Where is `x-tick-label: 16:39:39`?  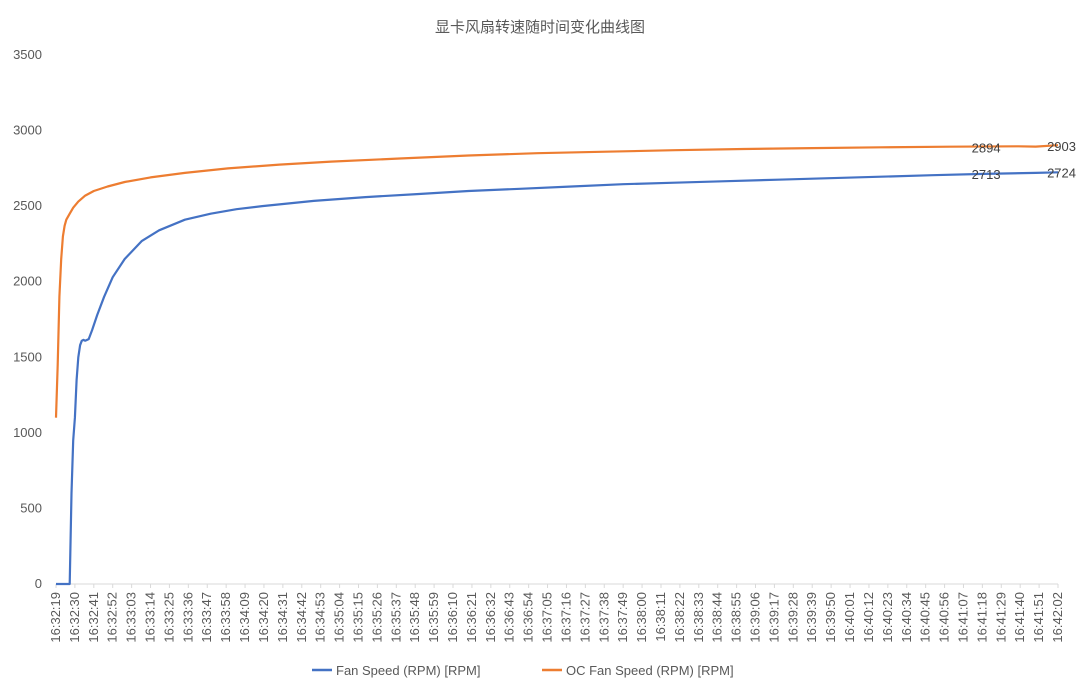 x-tick-label: 16:39:39 is located at coordinates (811, 617).